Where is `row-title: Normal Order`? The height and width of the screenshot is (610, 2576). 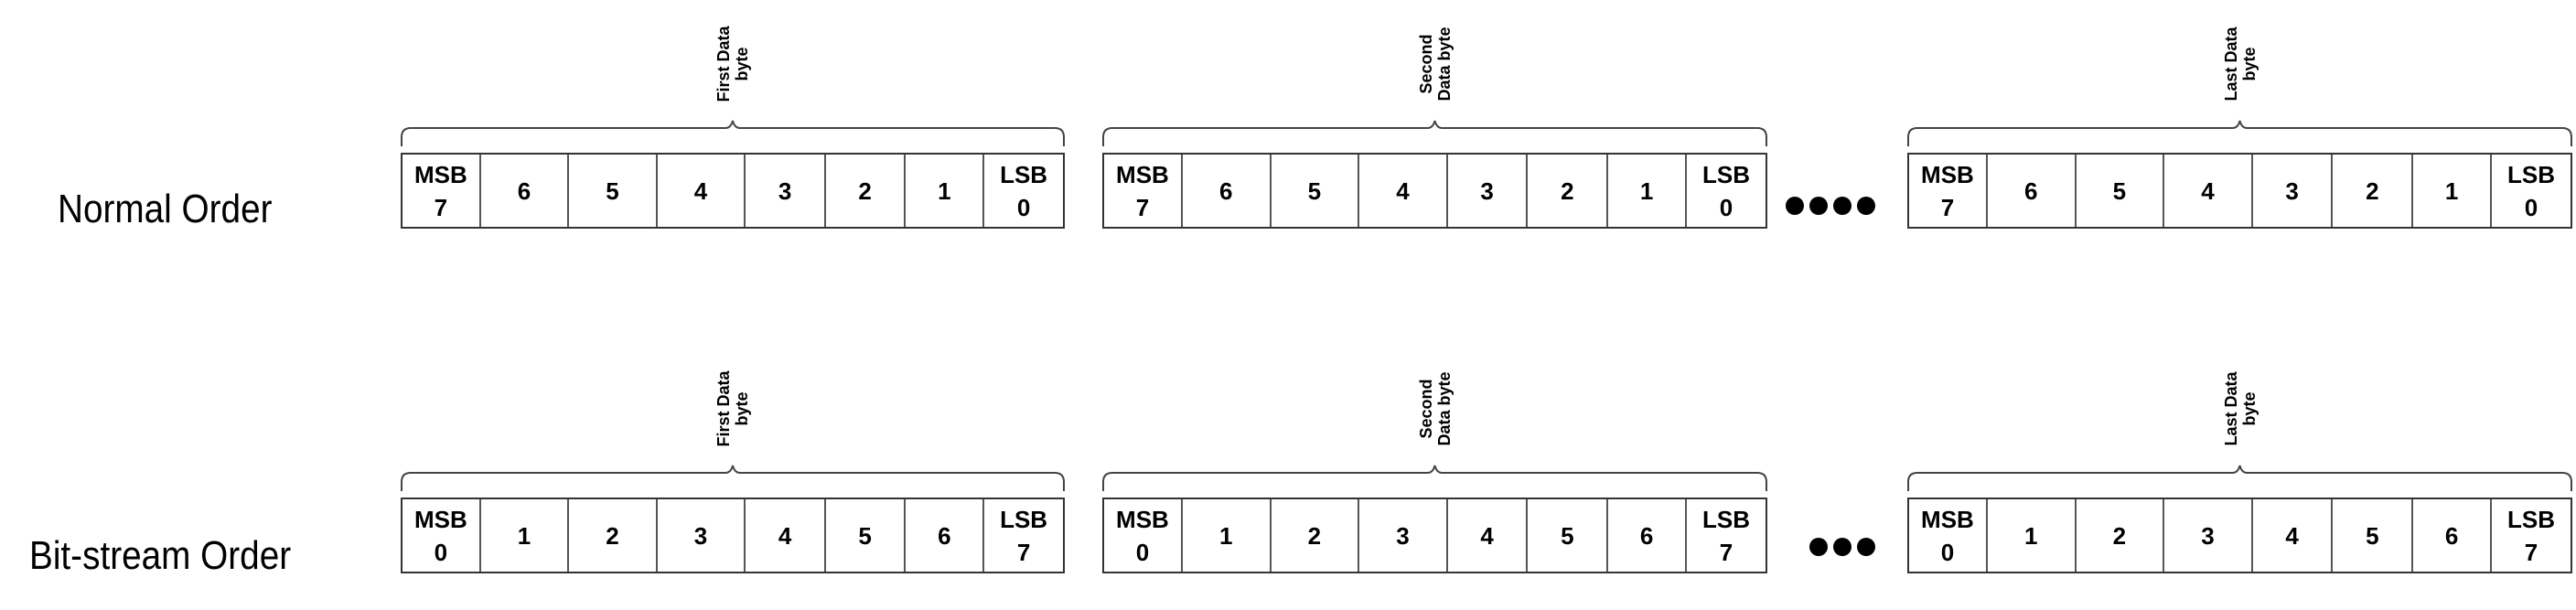
row-title: Normal Order is located at coordinates (166, 209).